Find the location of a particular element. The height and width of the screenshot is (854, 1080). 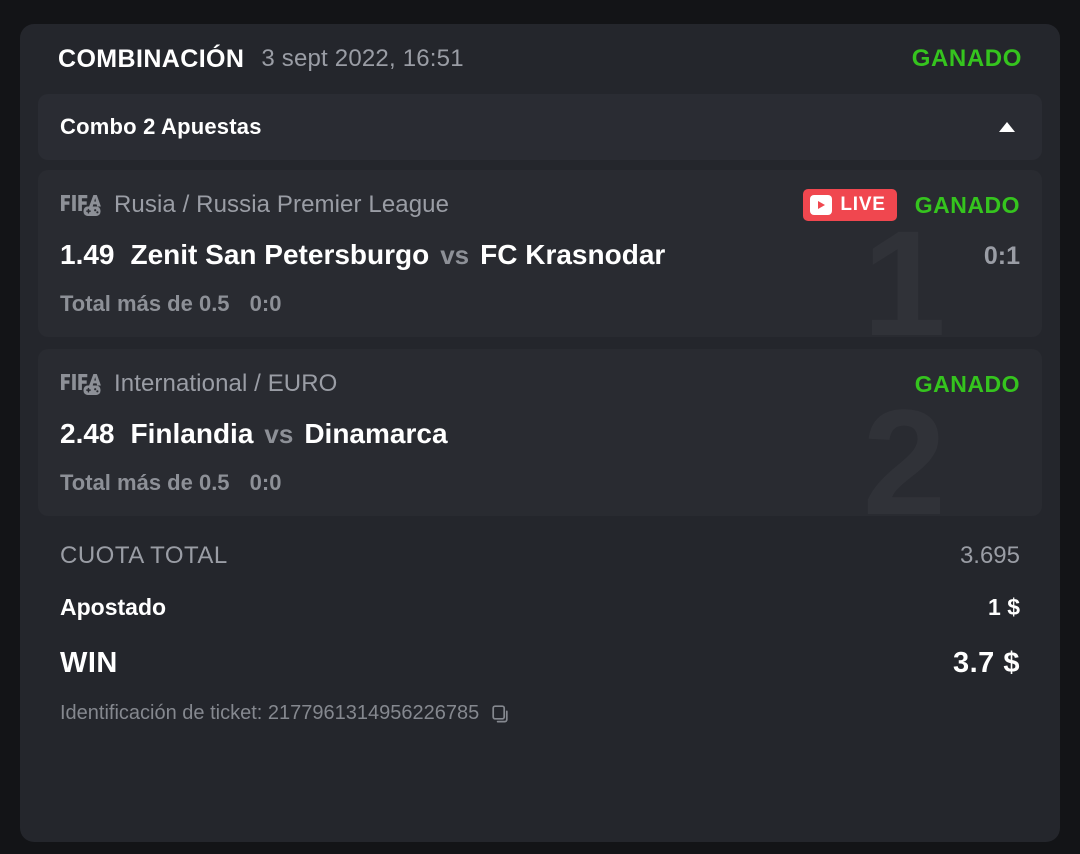

total-odds-row: CUOTA TOTAL 3.695 is located at coordinates (540, 556).